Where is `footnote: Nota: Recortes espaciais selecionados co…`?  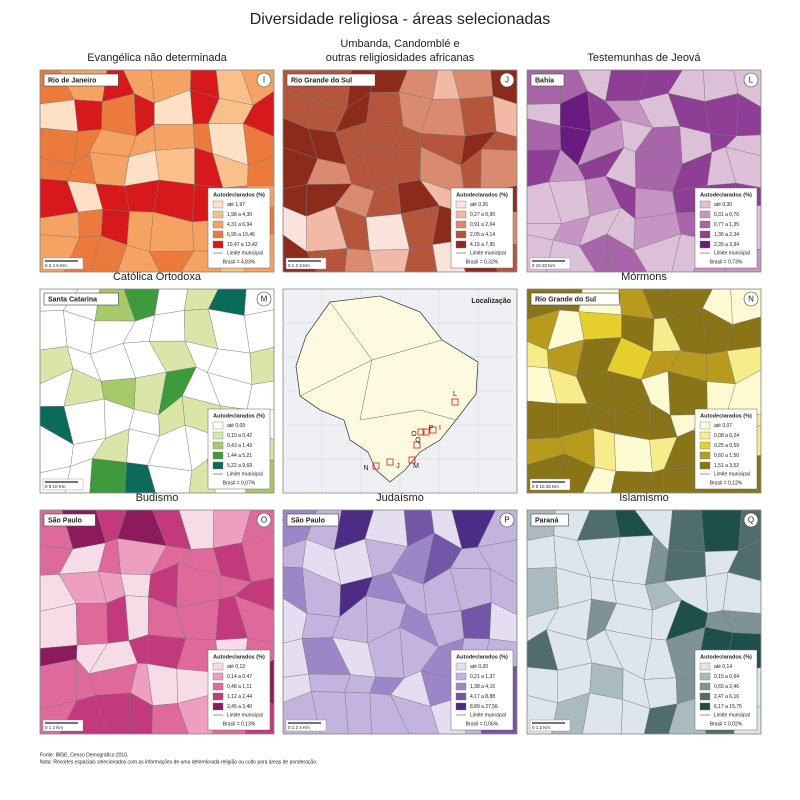
footnote: Nota: Recortes espaciais selecionados co… is located at coordinates (178, 762).